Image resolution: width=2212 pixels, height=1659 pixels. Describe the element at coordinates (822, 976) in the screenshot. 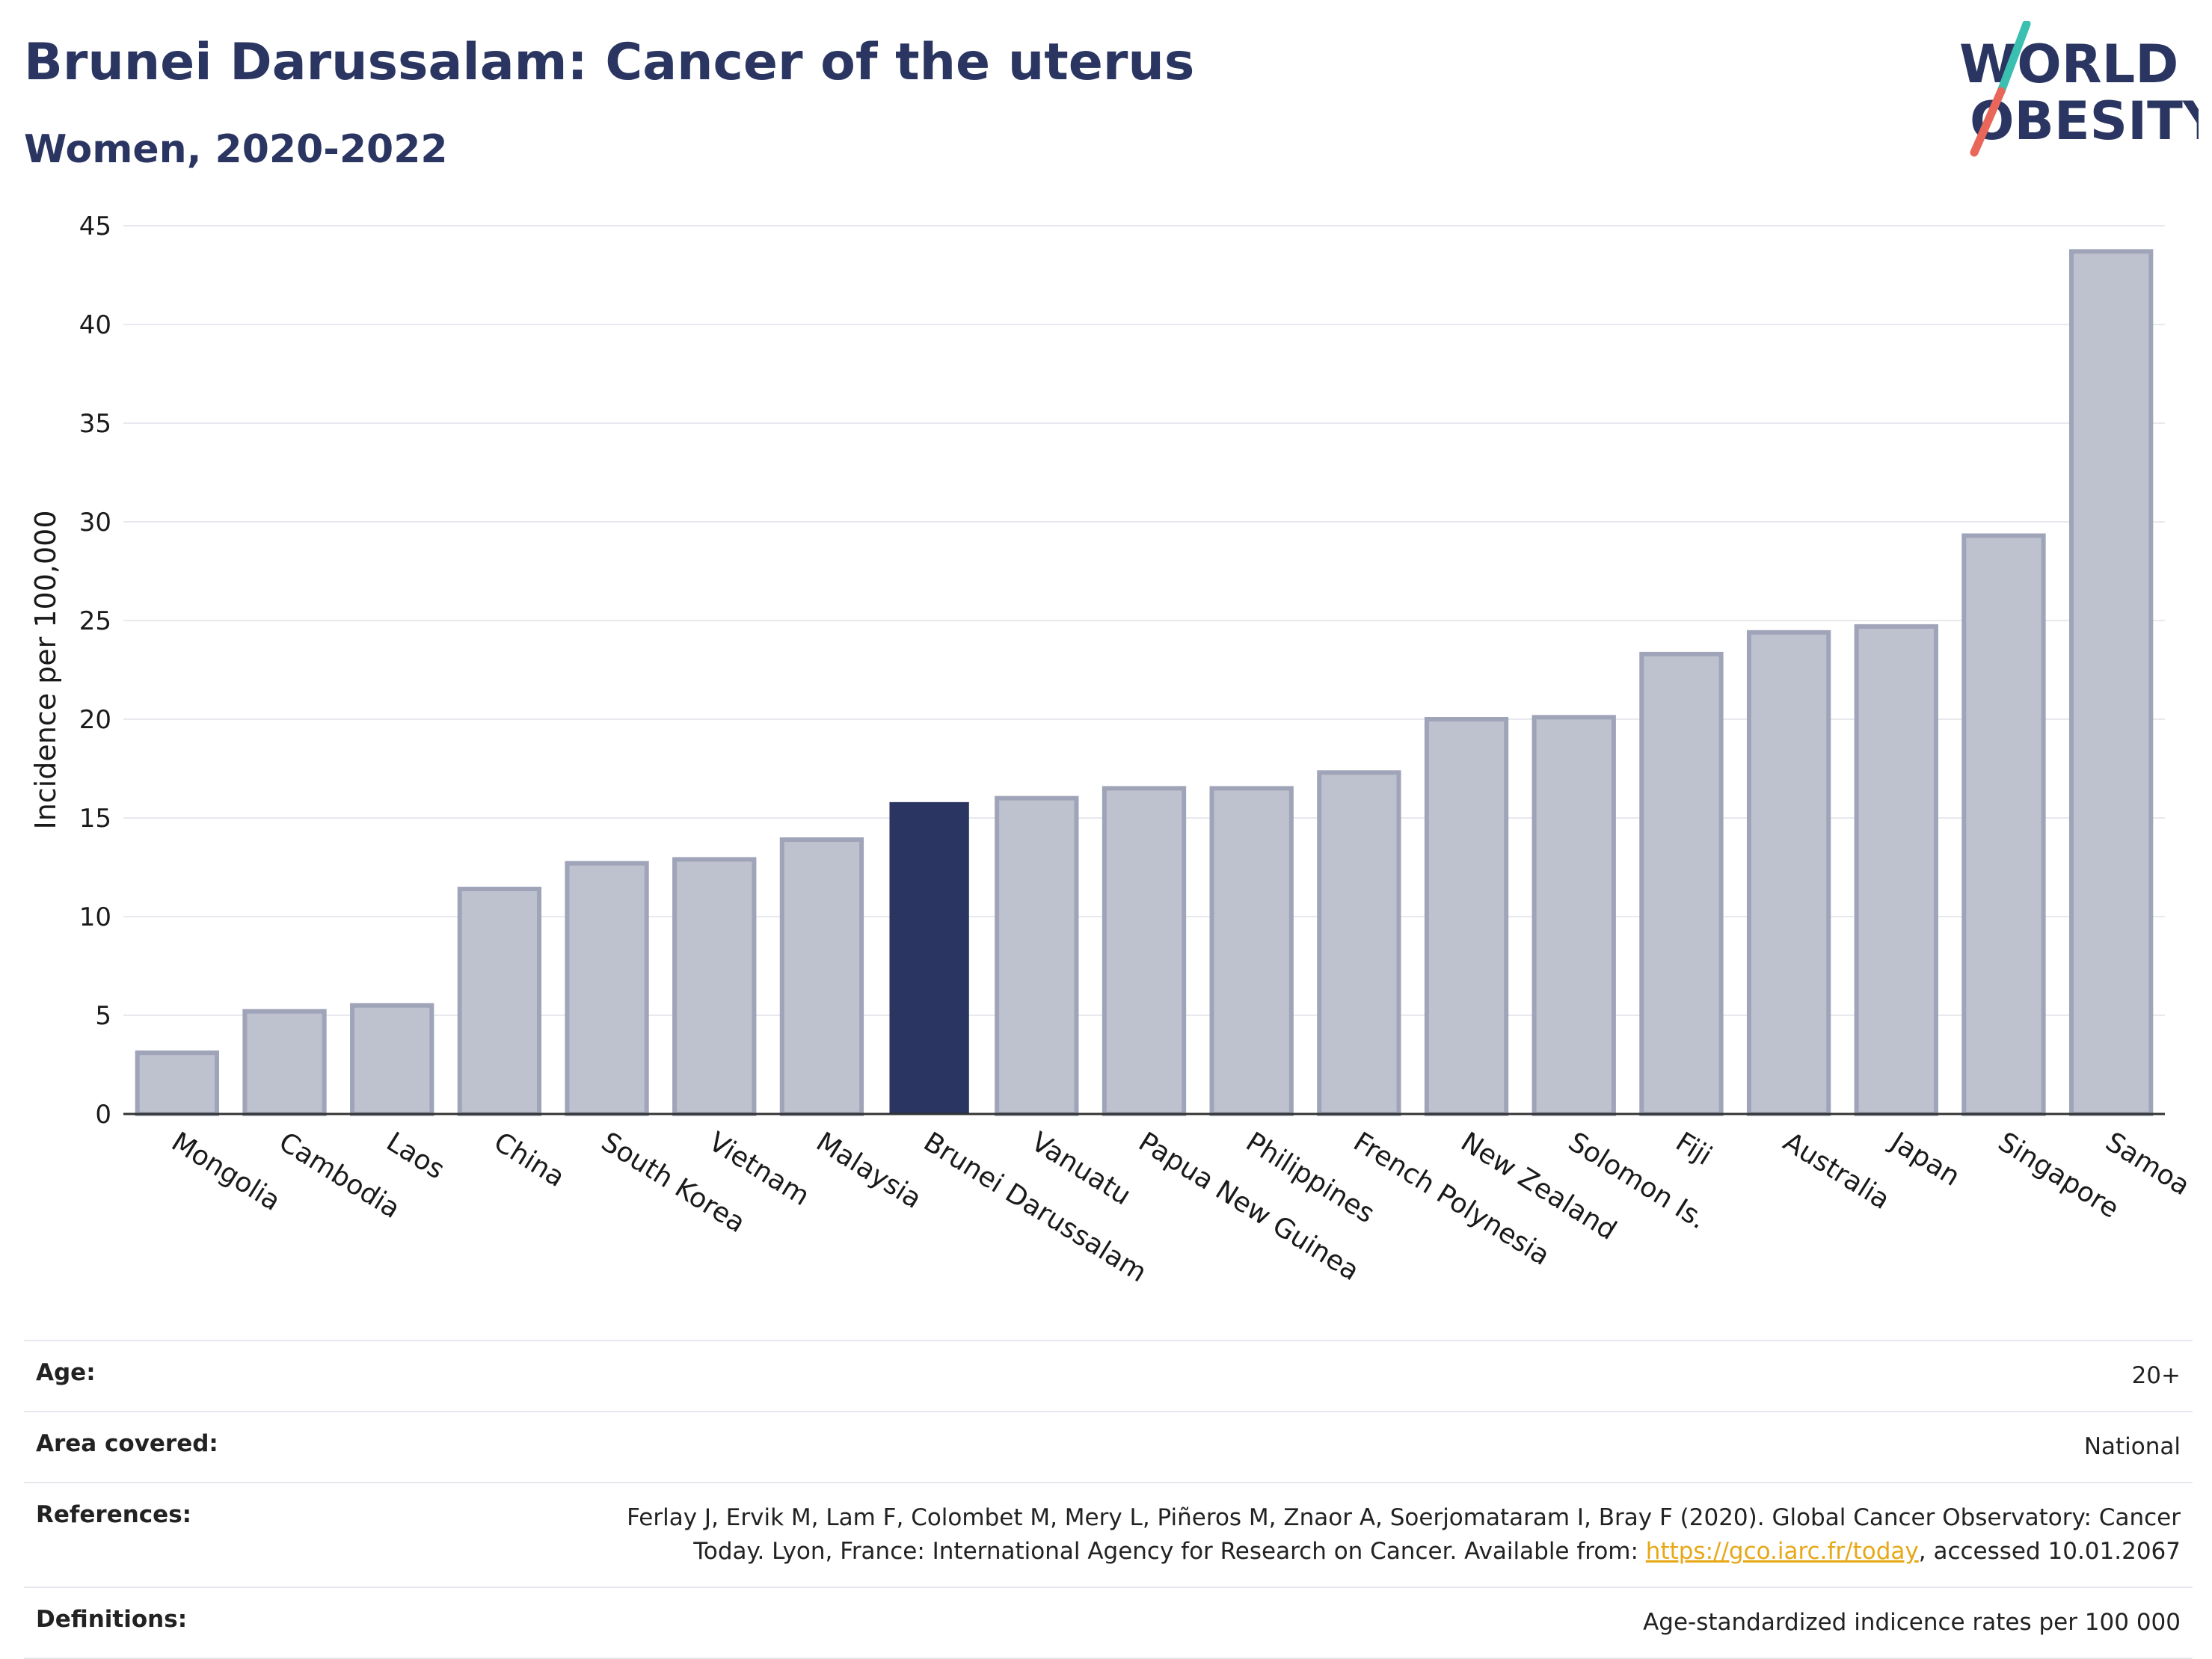

I see `bar-malaysia` at that location.